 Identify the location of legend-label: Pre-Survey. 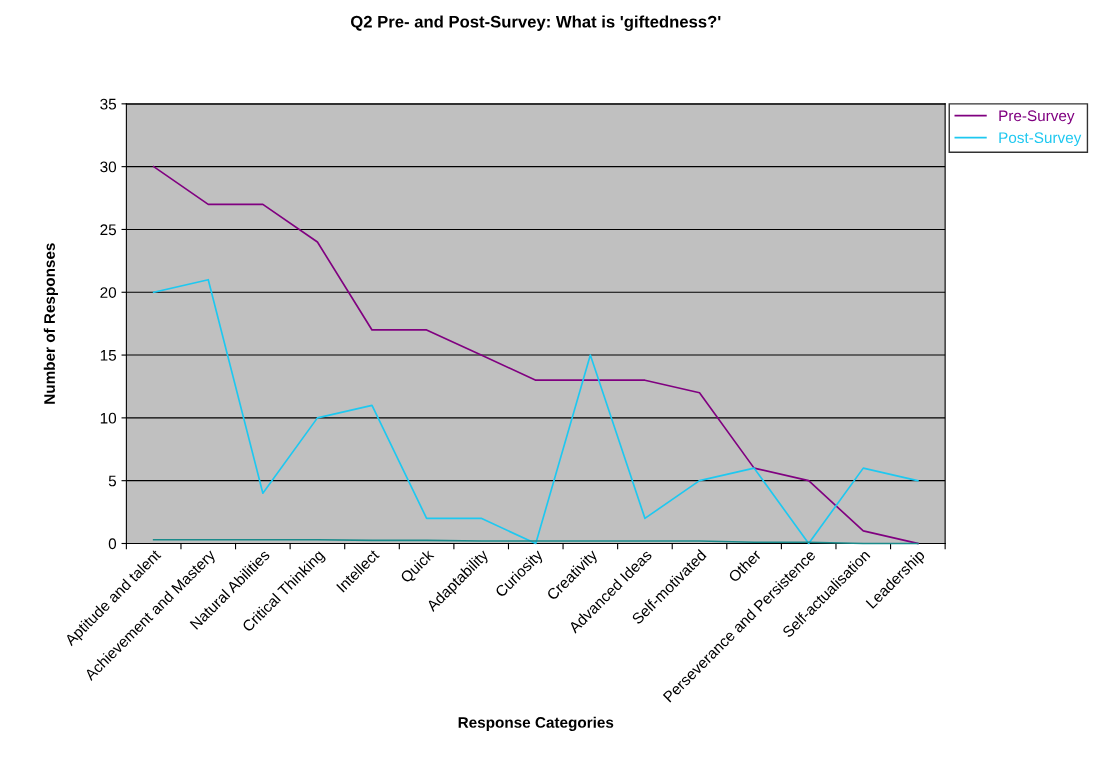
(1037, 117).